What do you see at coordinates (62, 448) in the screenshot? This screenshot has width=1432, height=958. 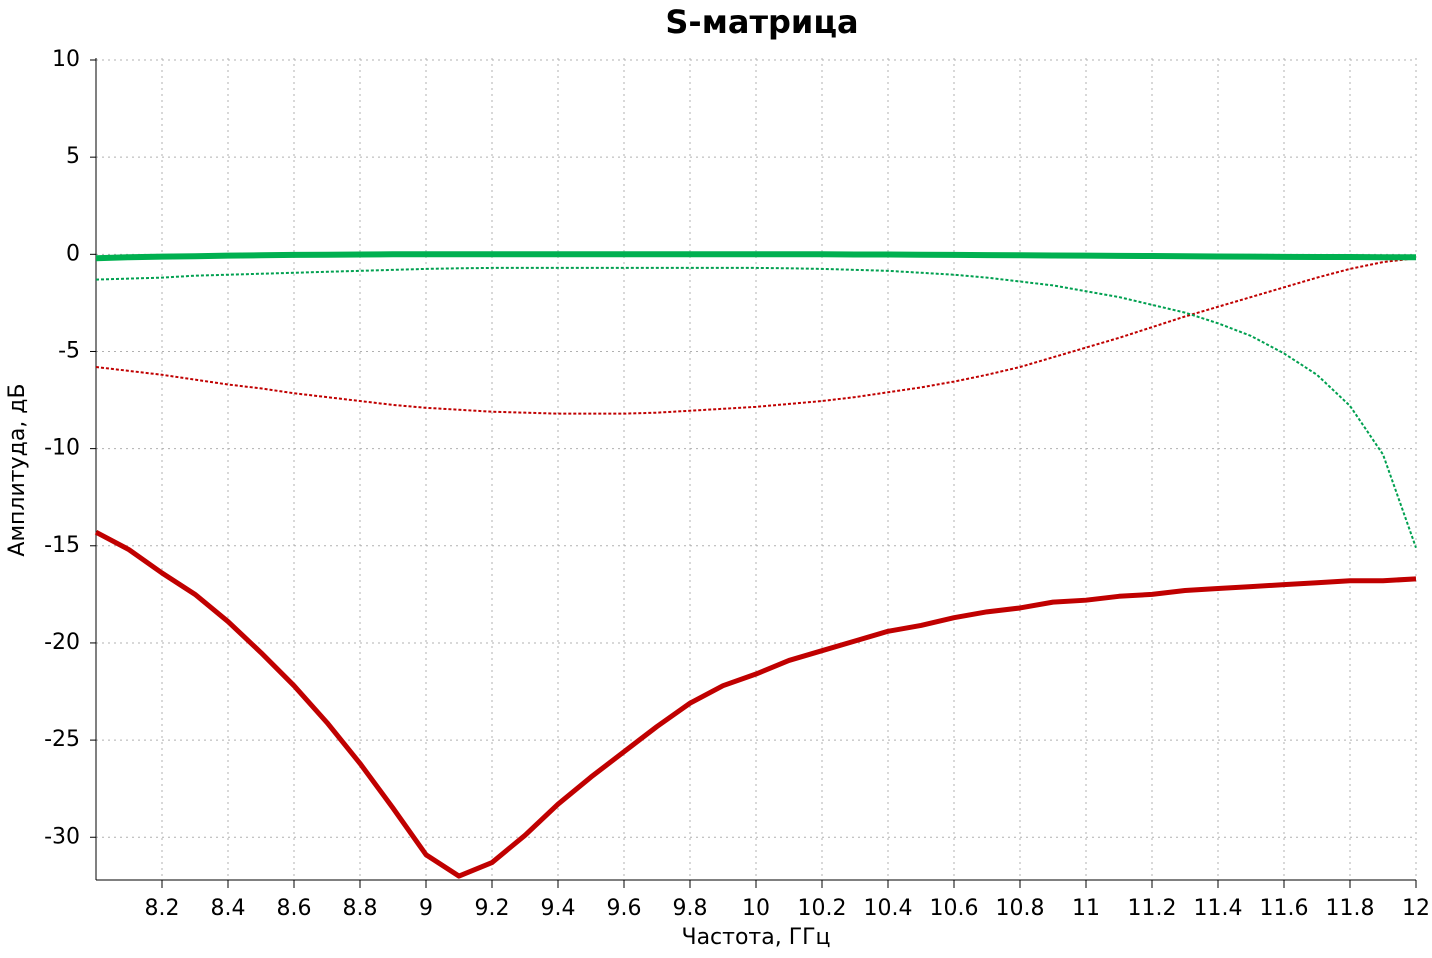 I see `y-tick-label: -10` at bounding box center [62, 448].